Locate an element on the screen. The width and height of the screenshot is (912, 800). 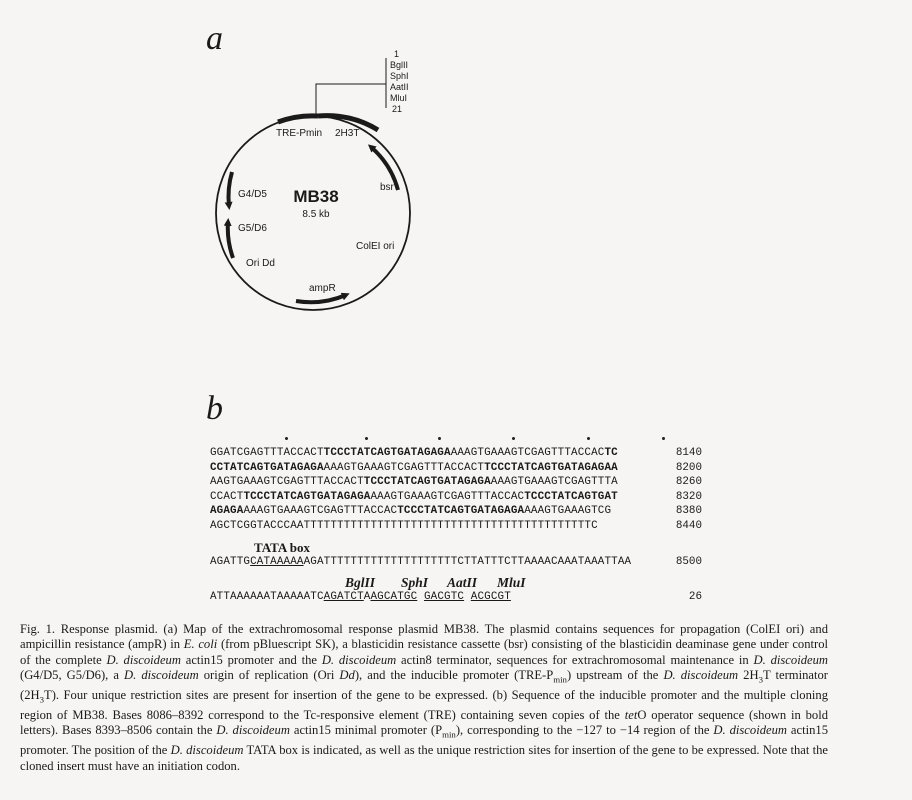
site-label-mlui: MluI is located at coordinates (511, 582).